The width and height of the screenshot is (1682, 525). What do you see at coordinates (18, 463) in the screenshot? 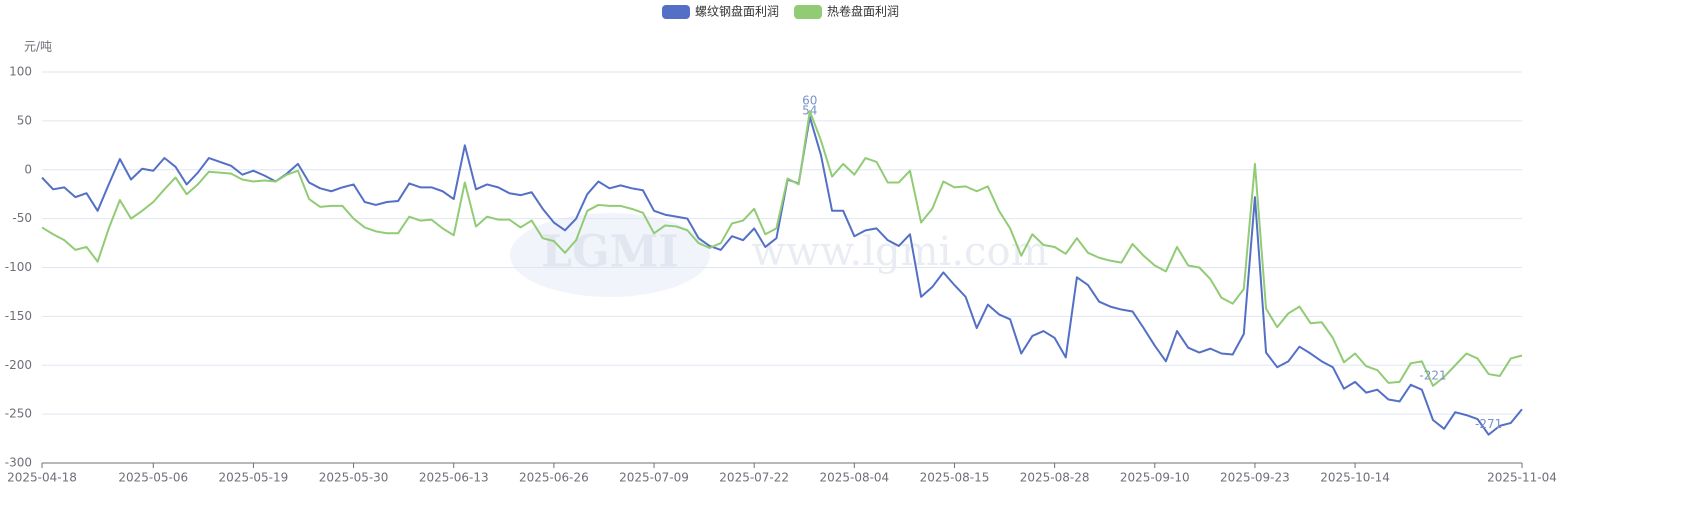
I see `y-tick-label: -300` at bounding box center [18, 463].